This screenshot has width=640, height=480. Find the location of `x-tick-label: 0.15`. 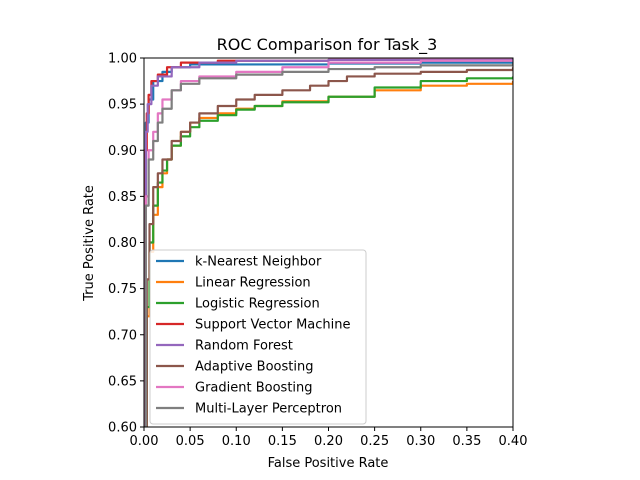

x-tick-label: 0.15 is located at coordinates (282, 441).